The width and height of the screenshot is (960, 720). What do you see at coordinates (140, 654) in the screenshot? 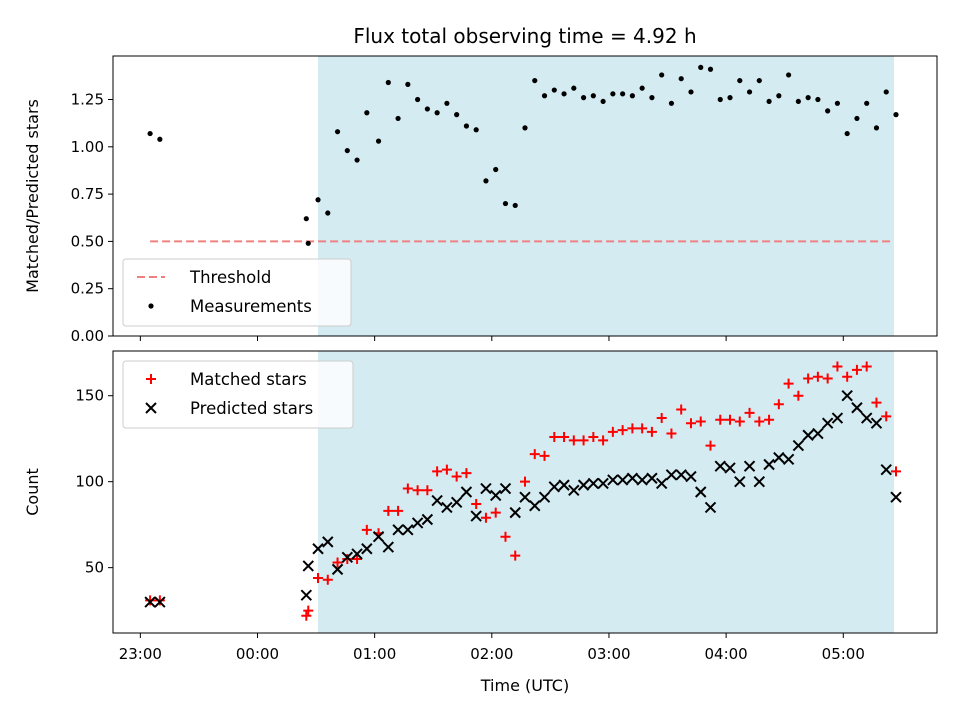
I see `x-tick-label: 23:00` at bounding box center [140, 654].